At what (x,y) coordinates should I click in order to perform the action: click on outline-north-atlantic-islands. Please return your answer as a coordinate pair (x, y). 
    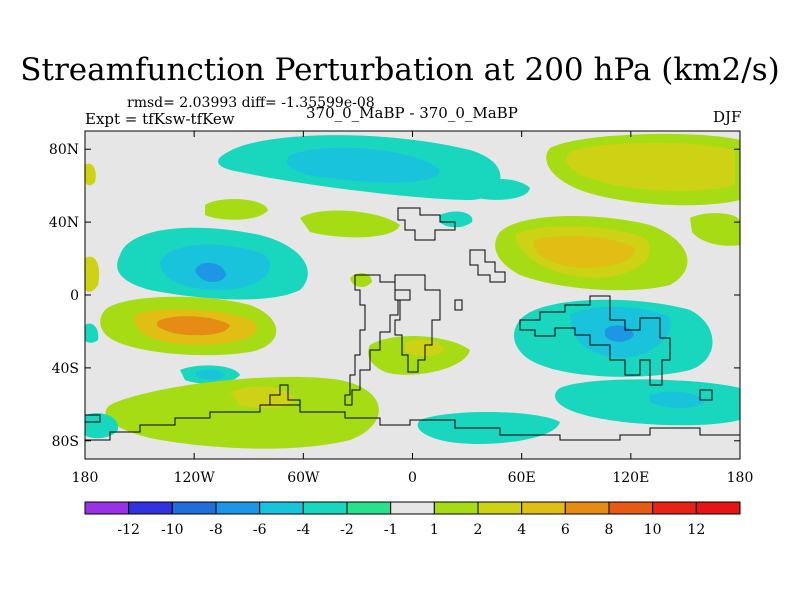
    Looking at the image, I should click on (426, 224).